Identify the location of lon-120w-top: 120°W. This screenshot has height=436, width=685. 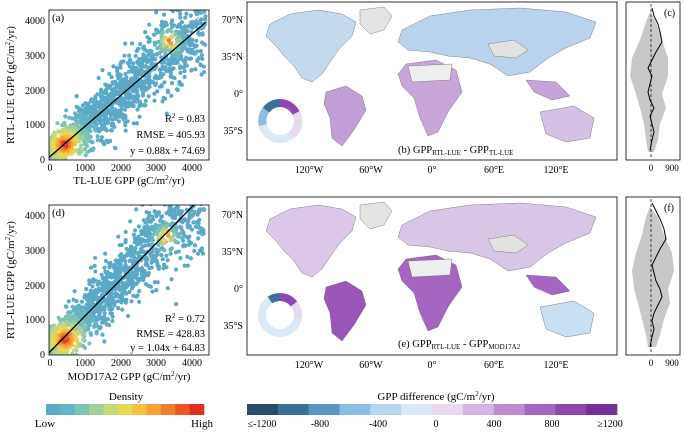
(309, 170).